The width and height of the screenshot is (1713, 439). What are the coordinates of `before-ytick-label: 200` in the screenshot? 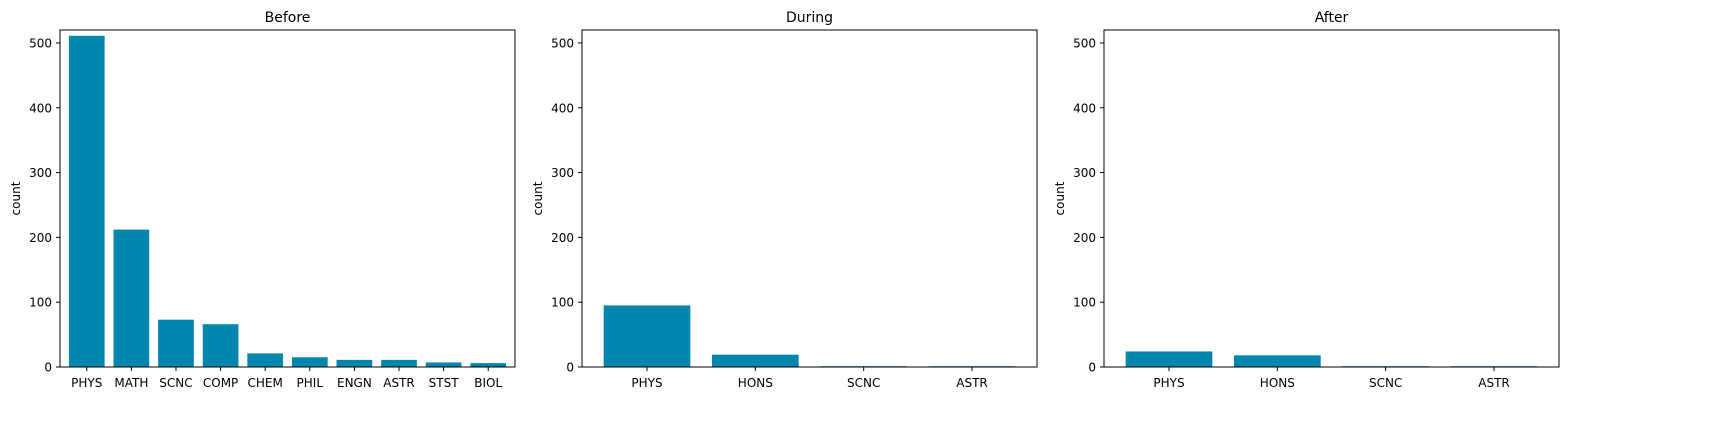 It's located at (40, 238).